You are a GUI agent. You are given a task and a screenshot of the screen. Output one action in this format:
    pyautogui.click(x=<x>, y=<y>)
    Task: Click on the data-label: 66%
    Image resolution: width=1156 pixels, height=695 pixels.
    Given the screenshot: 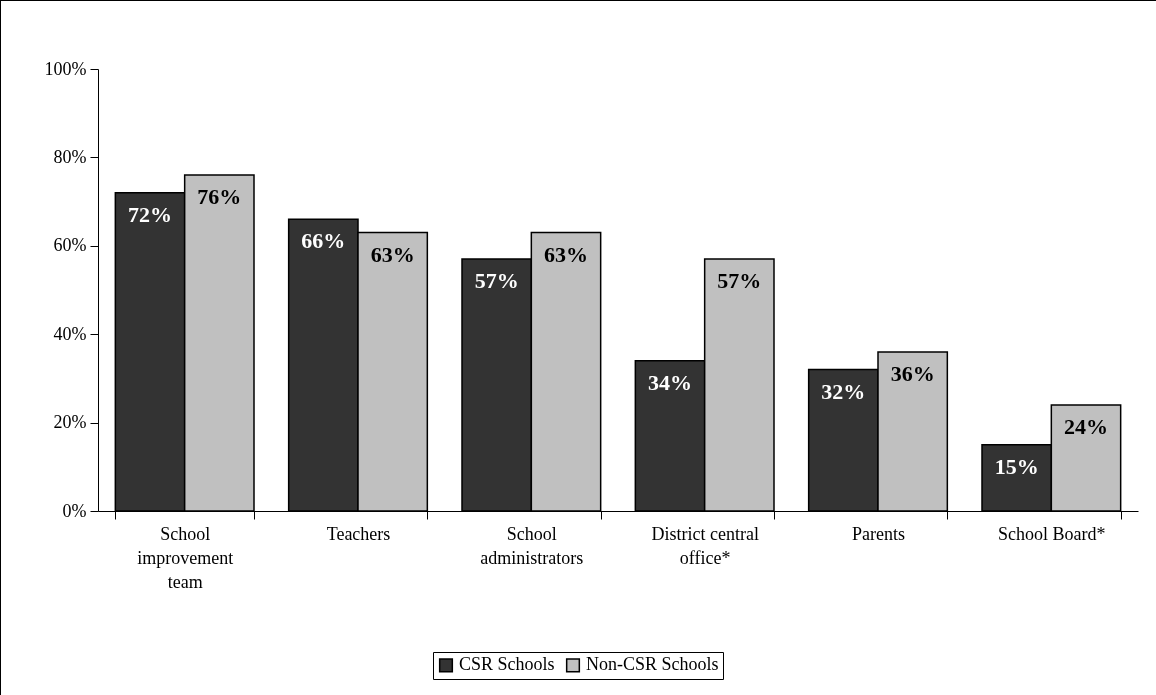 What is the action you would take?
    pyautogui.click(x=323, y=241)
    